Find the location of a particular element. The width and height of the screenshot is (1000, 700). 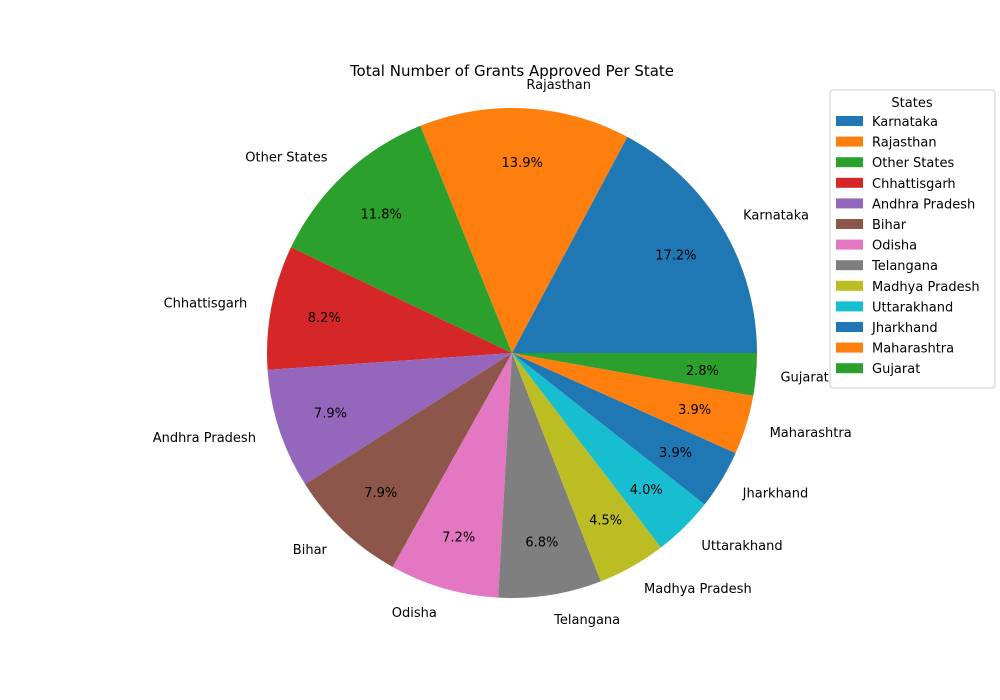

pct-label: 13.9% is located at coordinates (522, 163).